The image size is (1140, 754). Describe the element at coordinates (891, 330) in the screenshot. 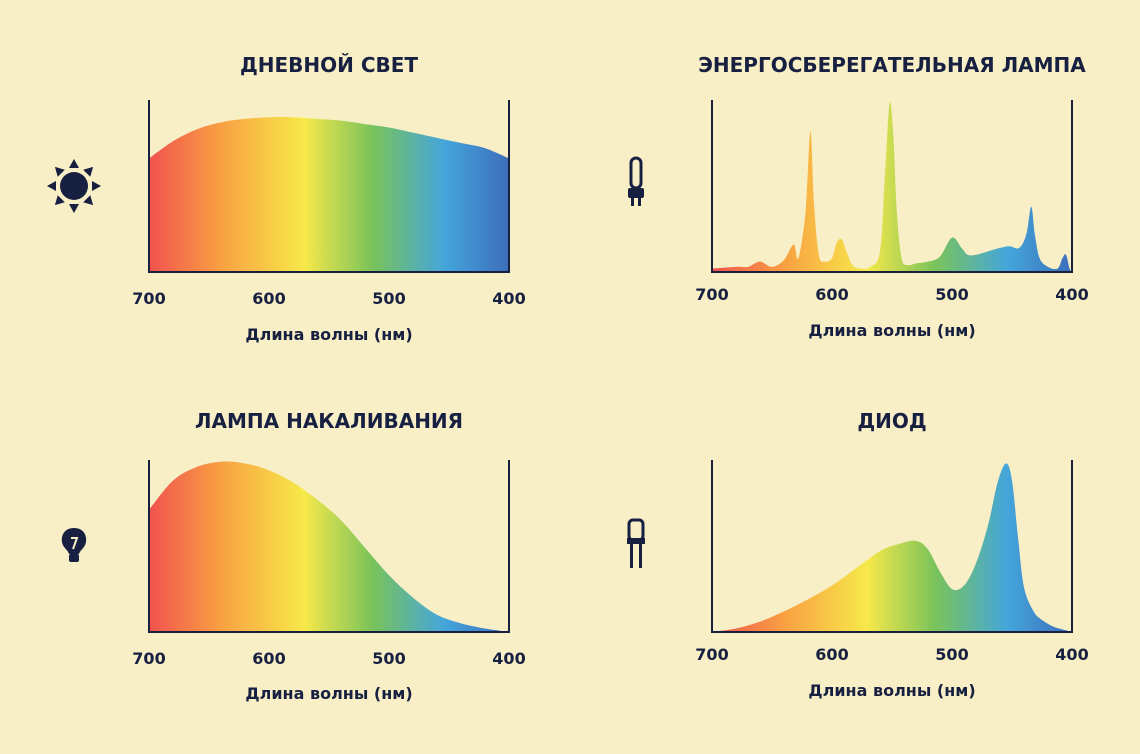

I see `energy-saving-x-axis-label: Длина волны (нм)` at that location.